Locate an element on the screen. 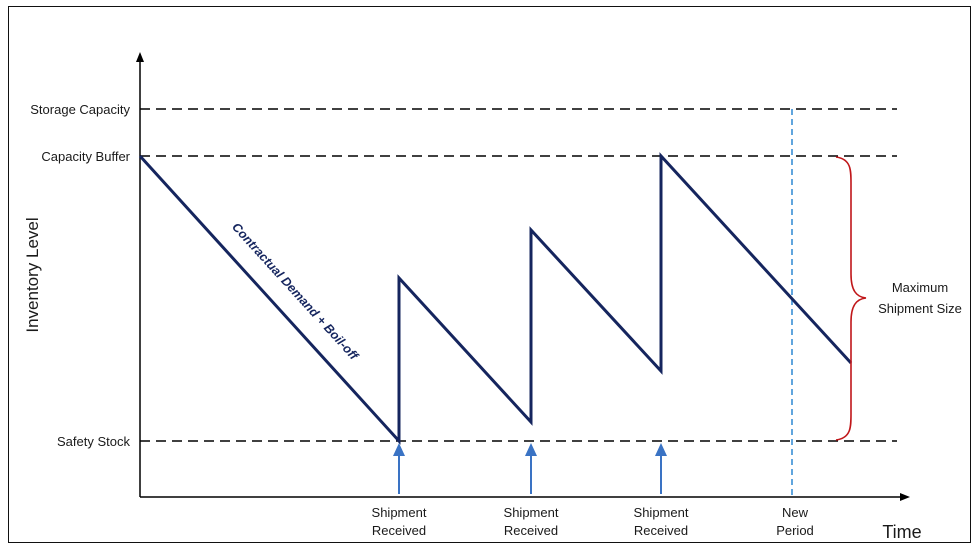 The height and width of the screenshot is (547, 975). max-shipment-label-line1: Maximum is located at coordinates (920, 287).